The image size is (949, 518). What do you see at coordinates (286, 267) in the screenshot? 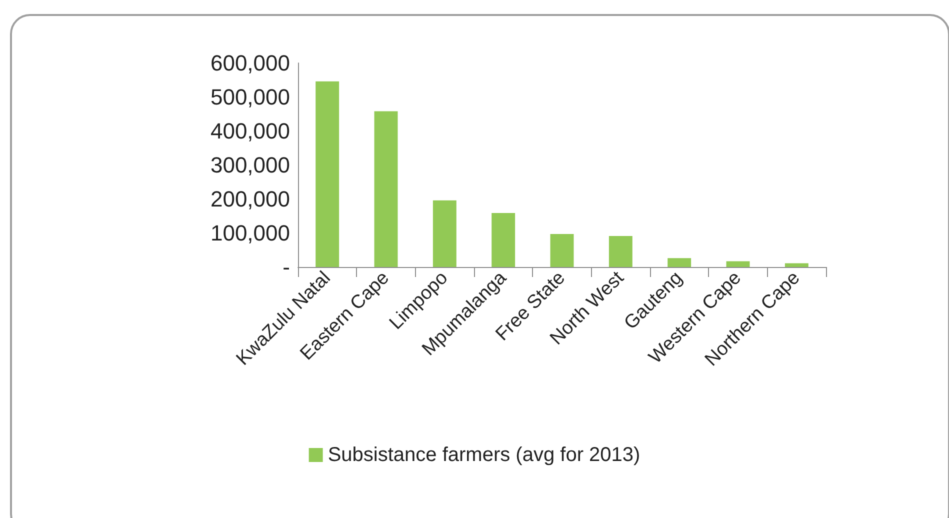
I see `y-tick-label: -` at bounding box center [286, 267].